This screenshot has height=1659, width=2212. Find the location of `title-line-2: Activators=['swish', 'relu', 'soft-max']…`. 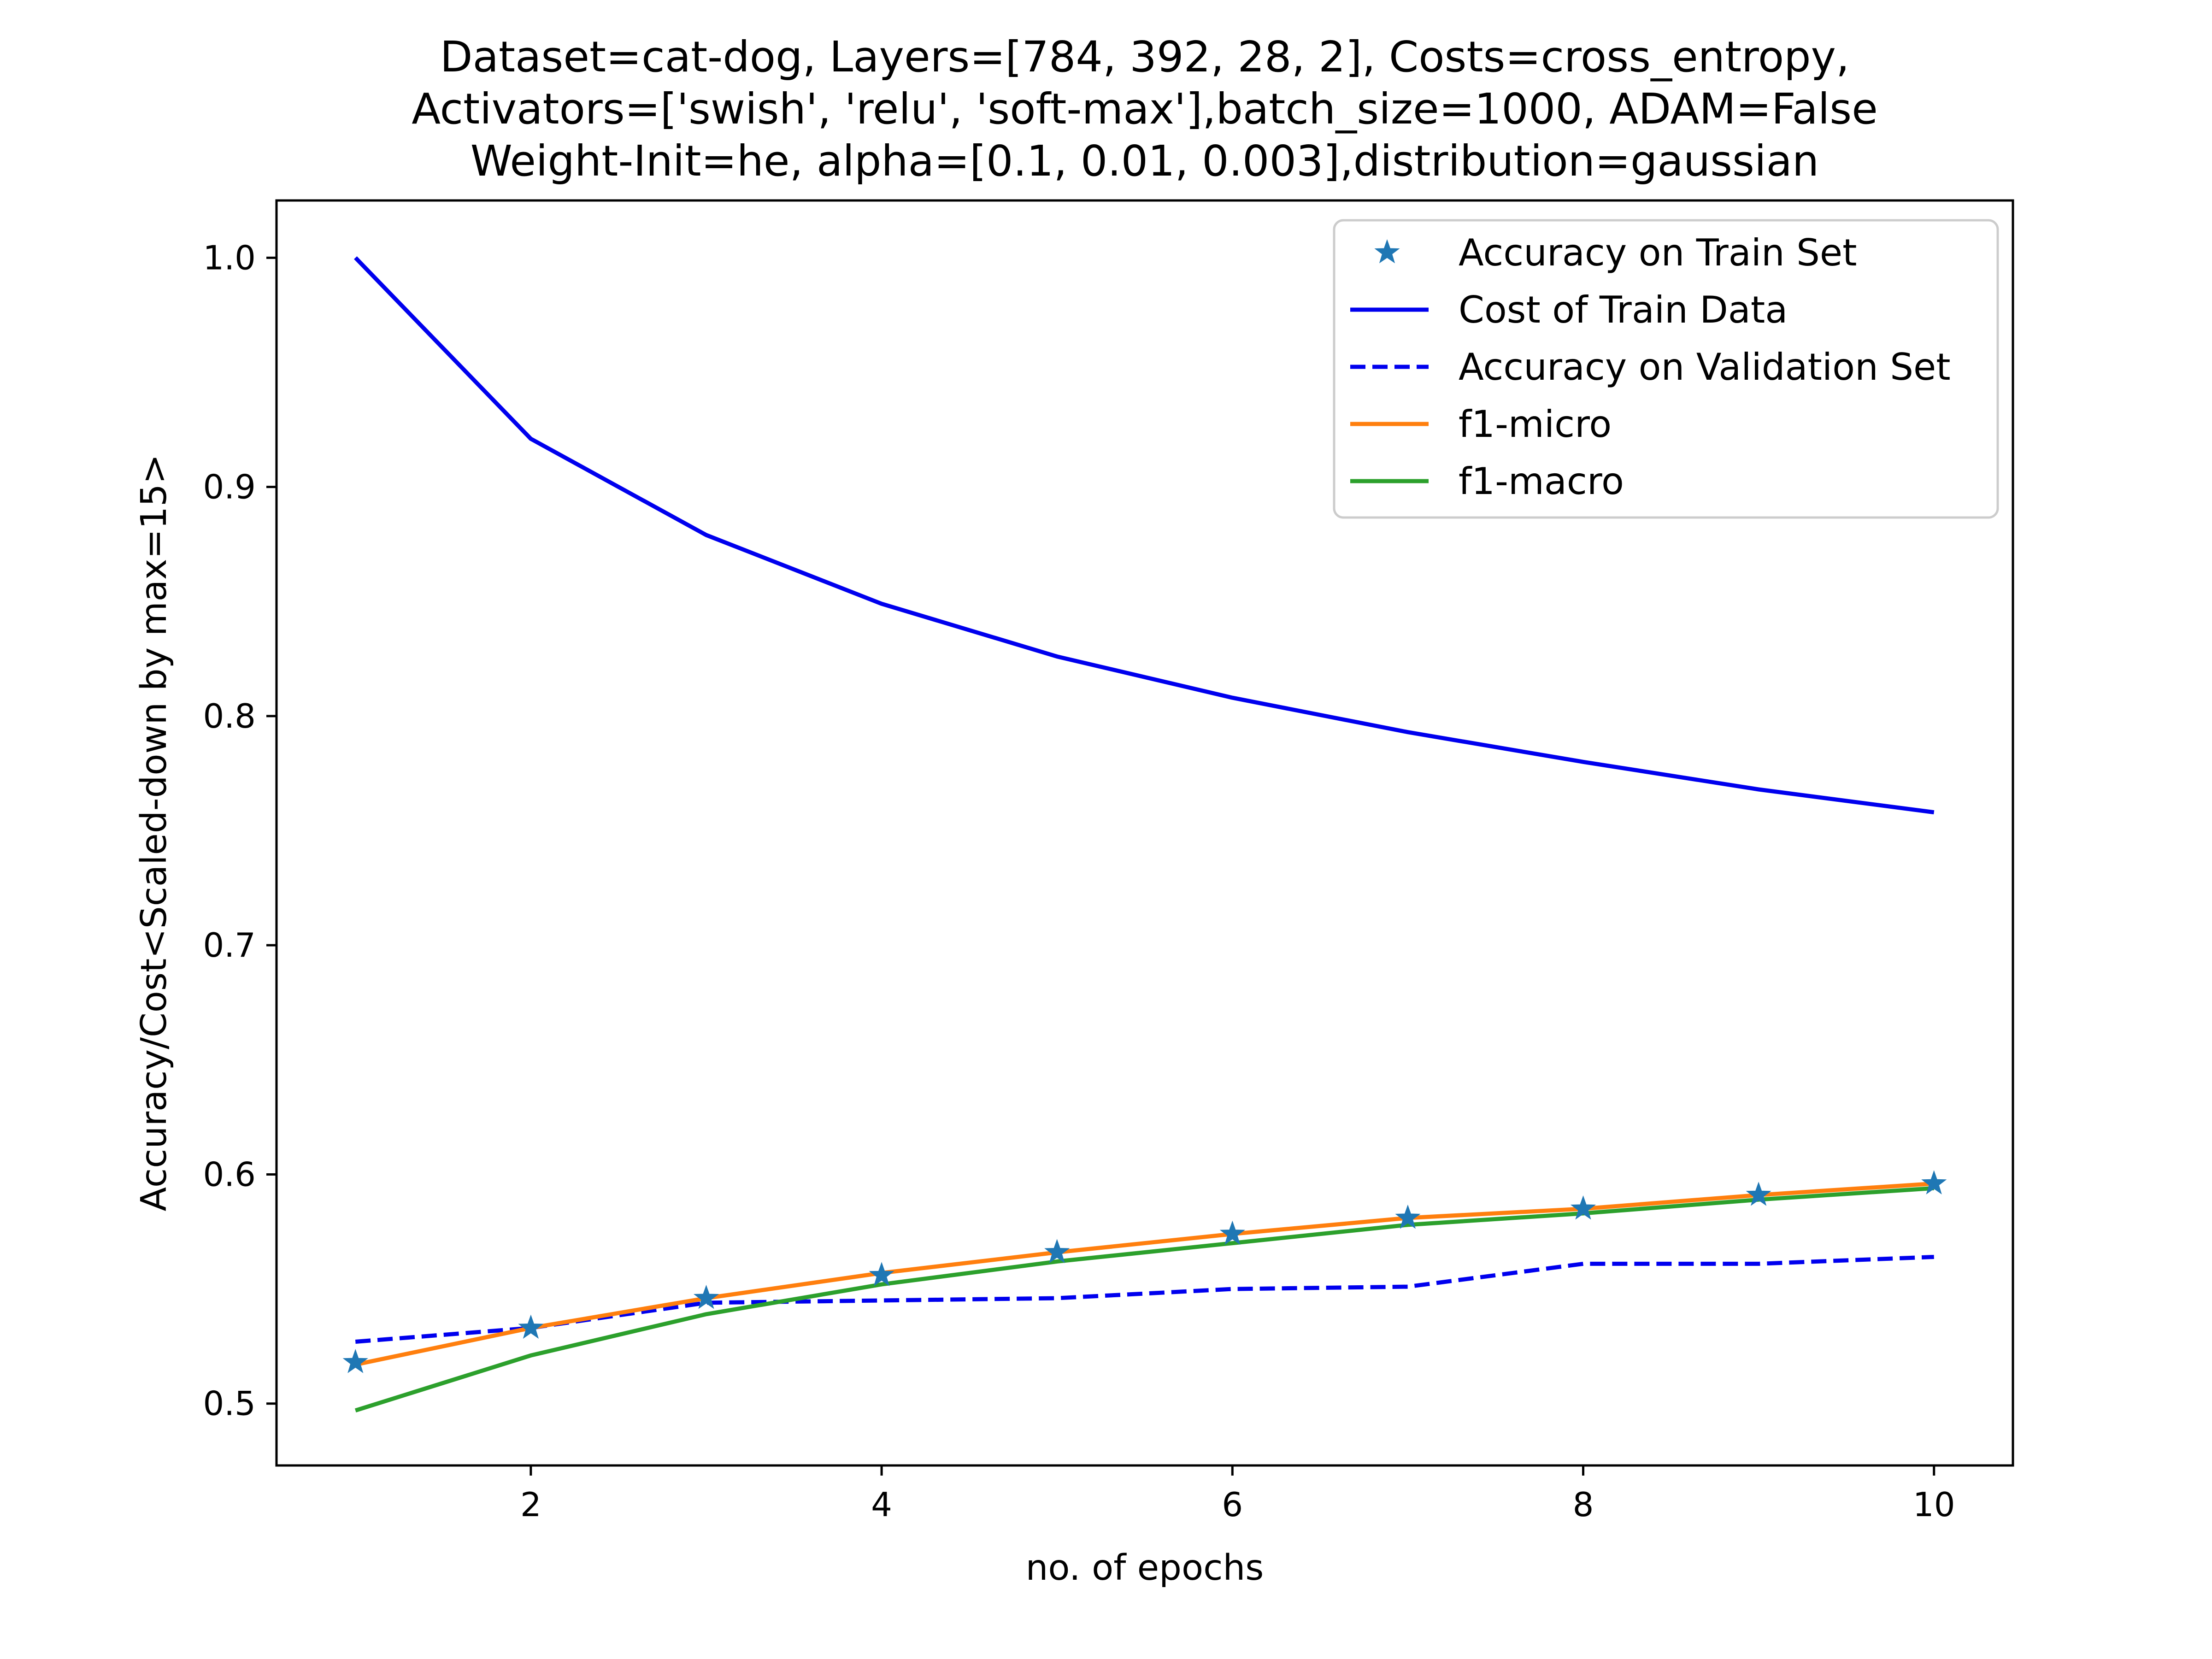

title-line-2: Activators=['swish', 'relu', 'soft-max']… is located at coordinates (1145, 109).